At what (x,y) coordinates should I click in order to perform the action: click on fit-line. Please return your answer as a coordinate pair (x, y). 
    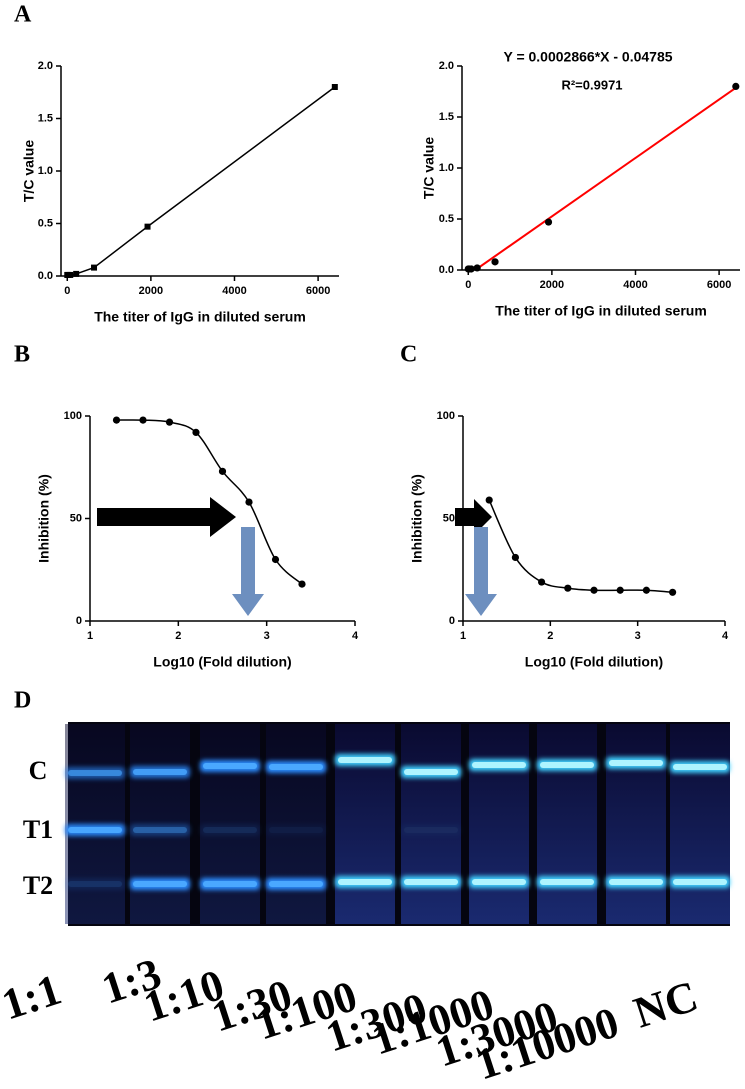
    Looking at the image, I should click on (605, 178).